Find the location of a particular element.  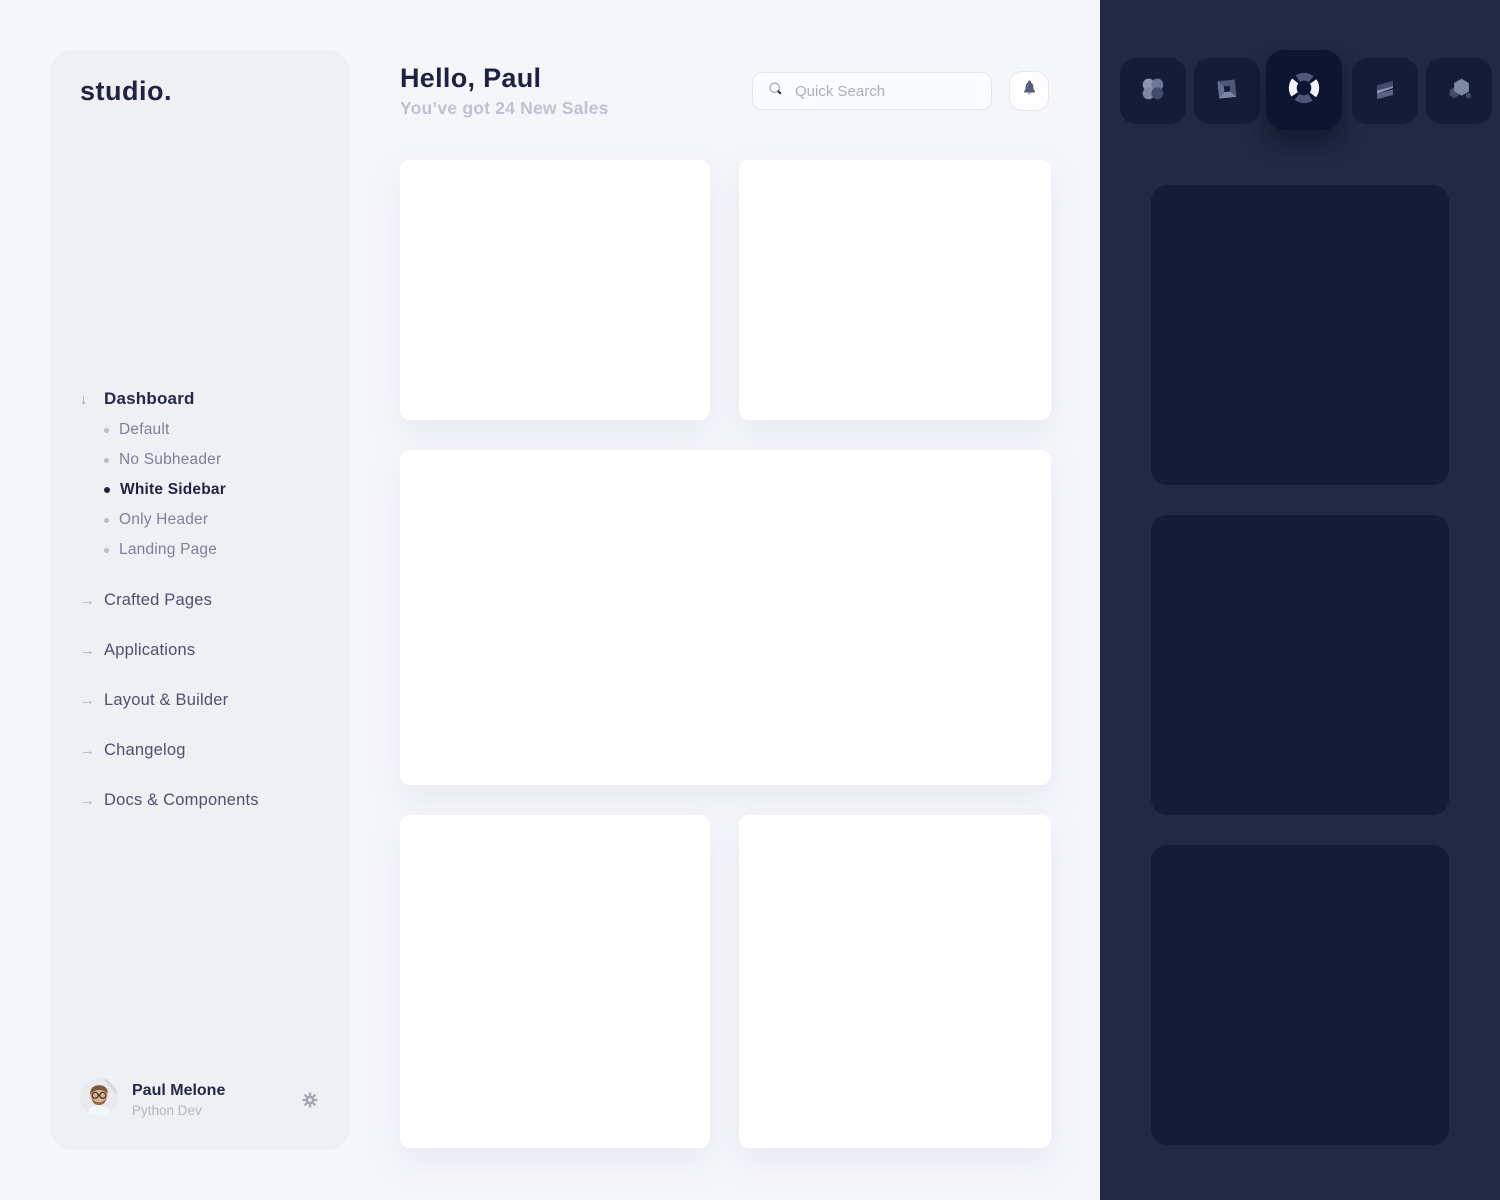

sidebar-item-crafted-pages: → Crafted Pages is located at coordinates (146, 600).